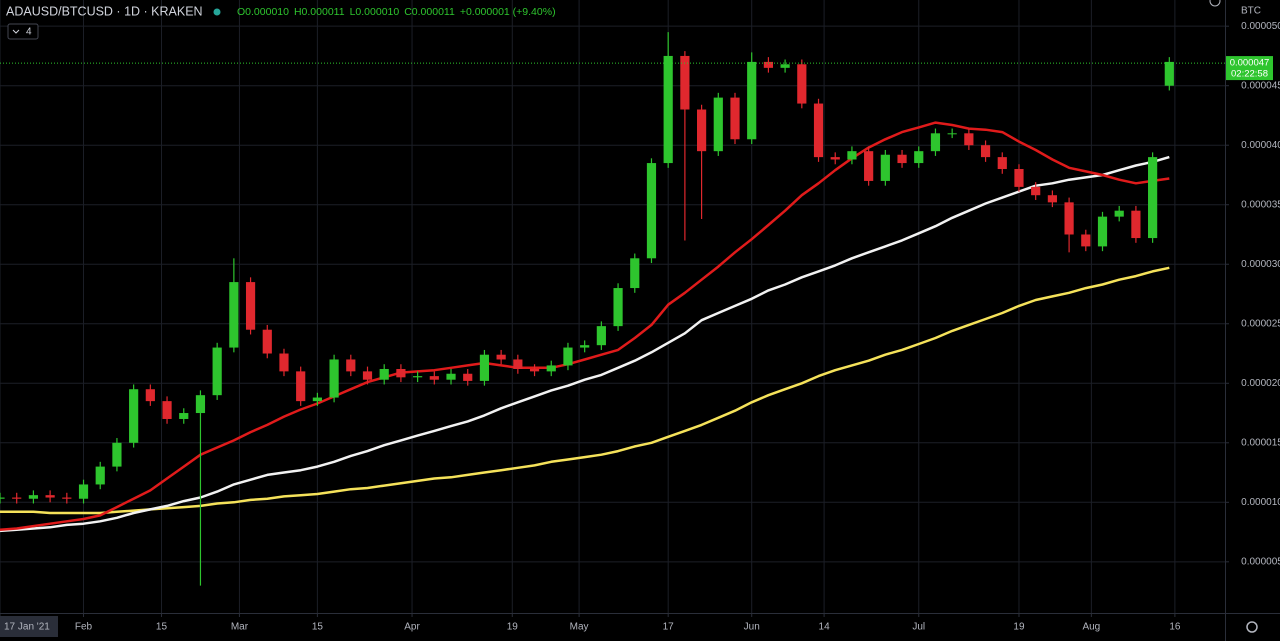 The width and height of the screenshot is (1280, 641). What do you see at coordinates (429, 12) in the screenshot?
I see `ohlc-value: C0.000011` at bounding box center [429, 12].